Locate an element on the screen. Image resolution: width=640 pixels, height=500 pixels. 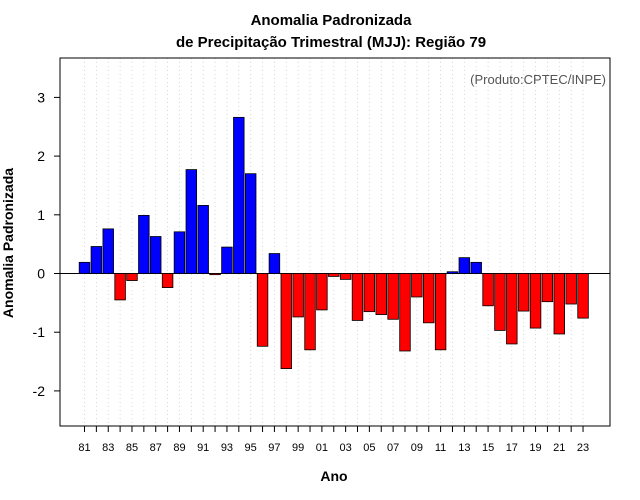
x-tick-label: 93 is located at coordinates (227, 448).